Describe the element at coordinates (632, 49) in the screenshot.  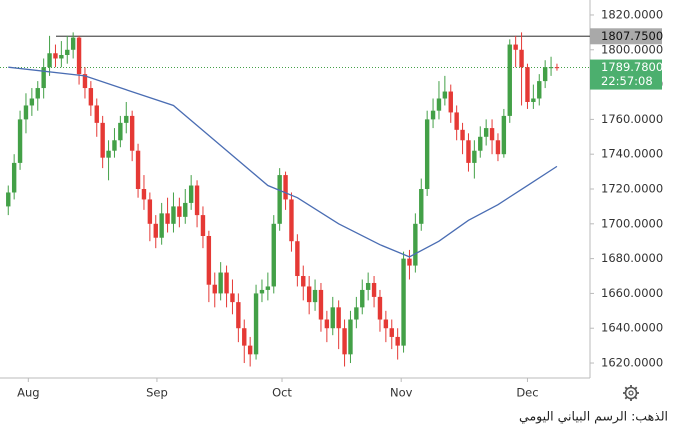
I see `y-tick-label: 1800.0000` at that location.